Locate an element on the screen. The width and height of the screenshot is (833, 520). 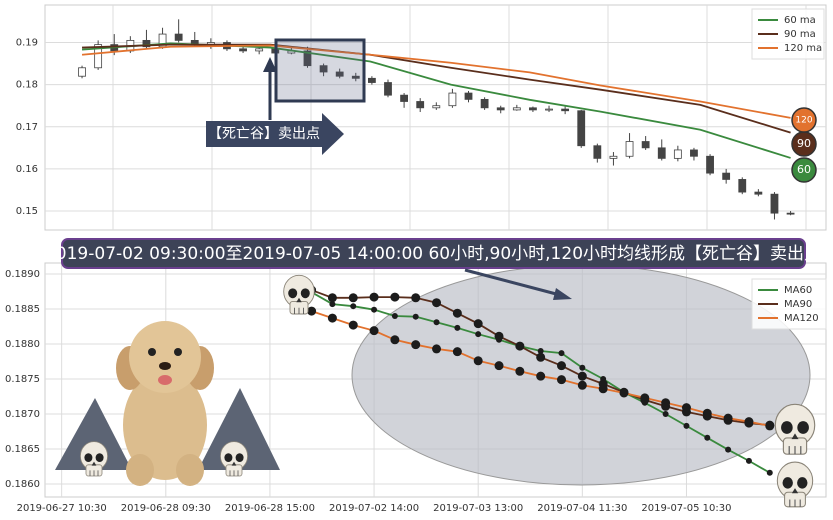
legend-label: 60 ma is located at coordinates (800, 20).